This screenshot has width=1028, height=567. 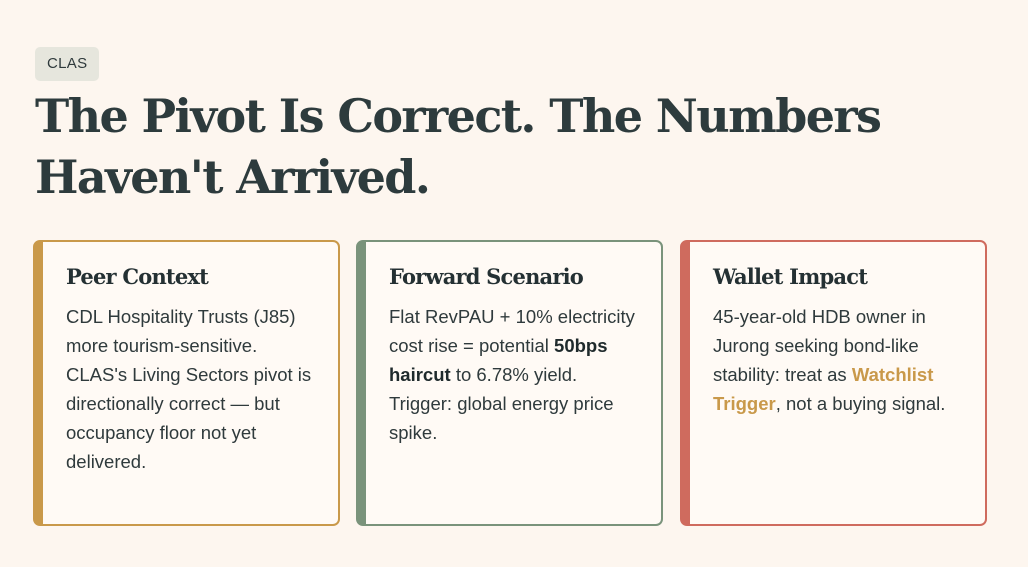 What do you see at coordinates (67, 64) in the screenshot?
I see `ticker-tag: CLAS` at bounding box center [67, 64].